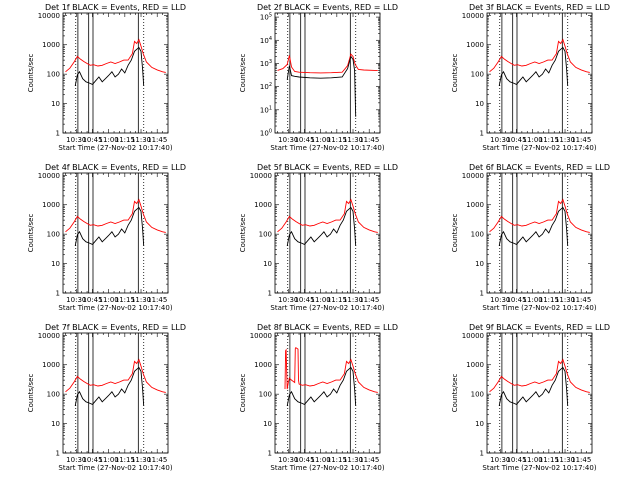 The width and height of the screenshot is (640, 480). What do you see at coordinates (270, 108) in the screenshot?
I see `y-tick-exponent: 1` at bounding box center [270, 108].